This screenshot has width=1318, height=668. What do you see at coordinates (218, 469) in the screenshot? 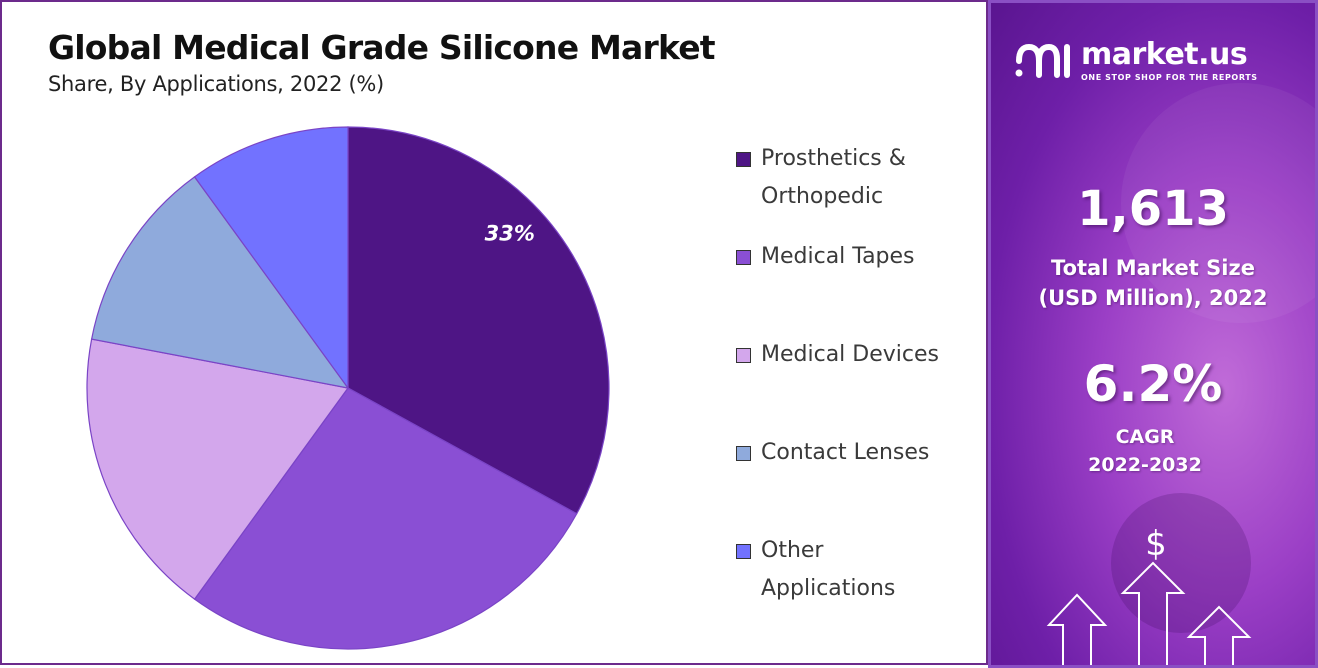
I see `pie-slice-medical-devices` at bounding box center [218, 469].